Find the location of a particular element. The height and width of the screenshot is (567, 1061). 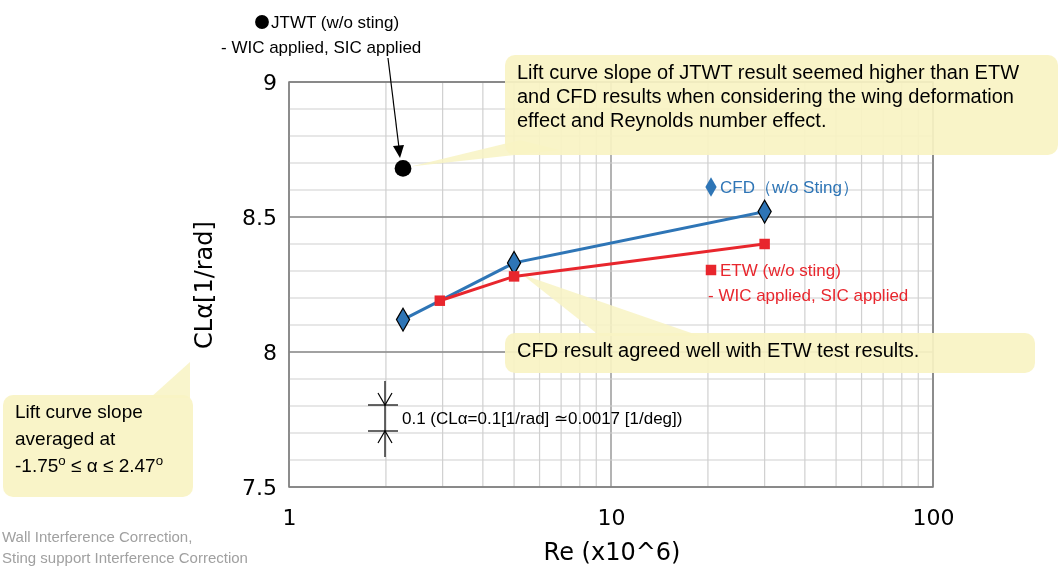

legend-label: CFD（w/o Sting） is located at coordinates (789, 187).